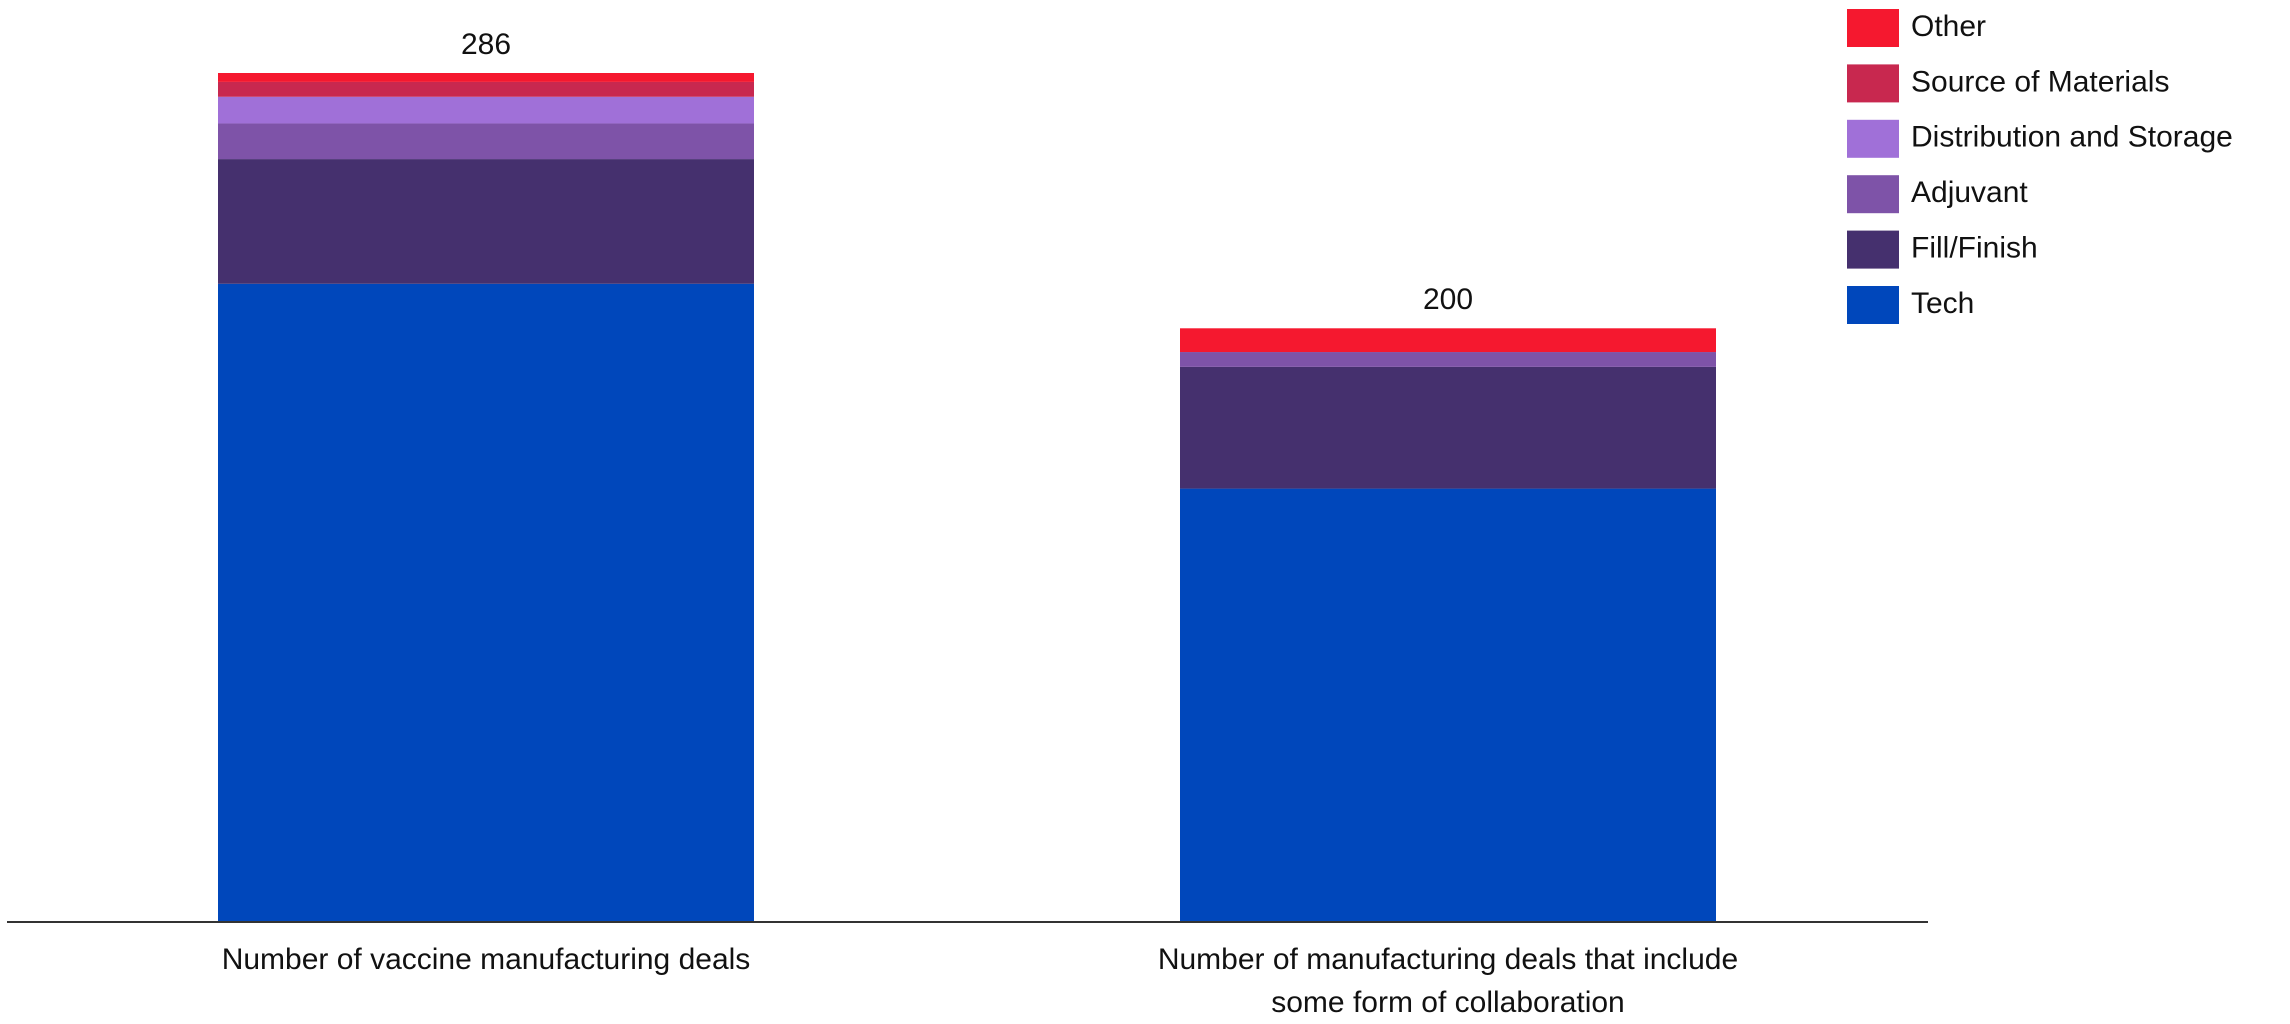 The width and height of the screenshot is (2290, 1024). What do you see at coordinates (1942, 303) in the screenshot?
I see `legend-label: Tech` at bounding box center [1942, 303].